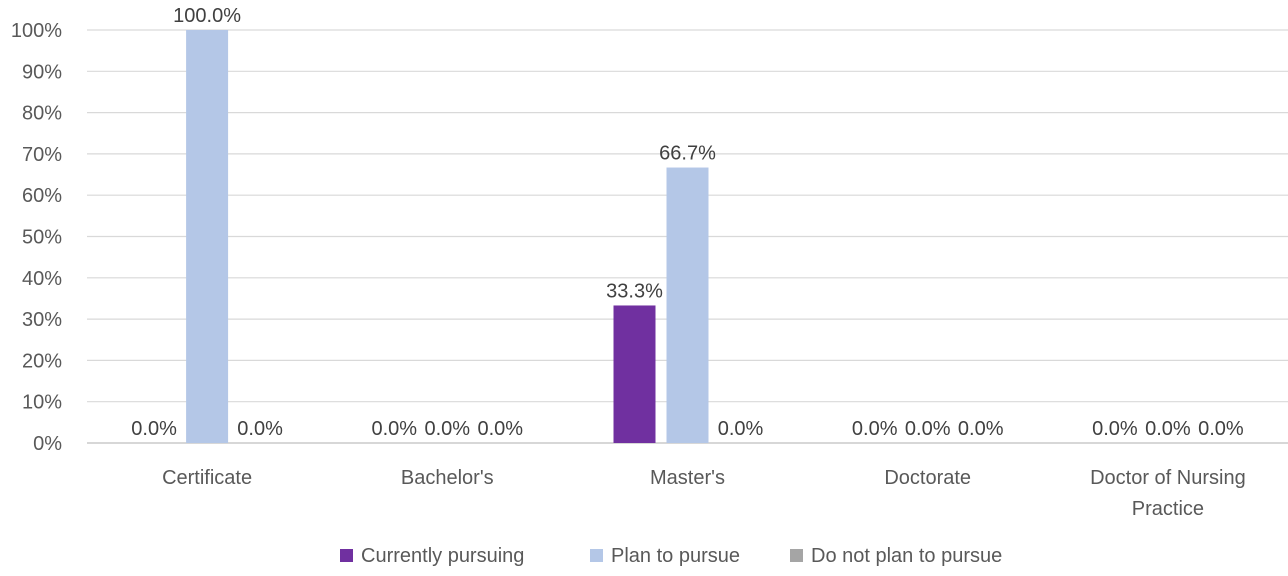  Describe the element at coordinates (927, 478) in the screenshot. I see `category-label: Doctorate` at that location.